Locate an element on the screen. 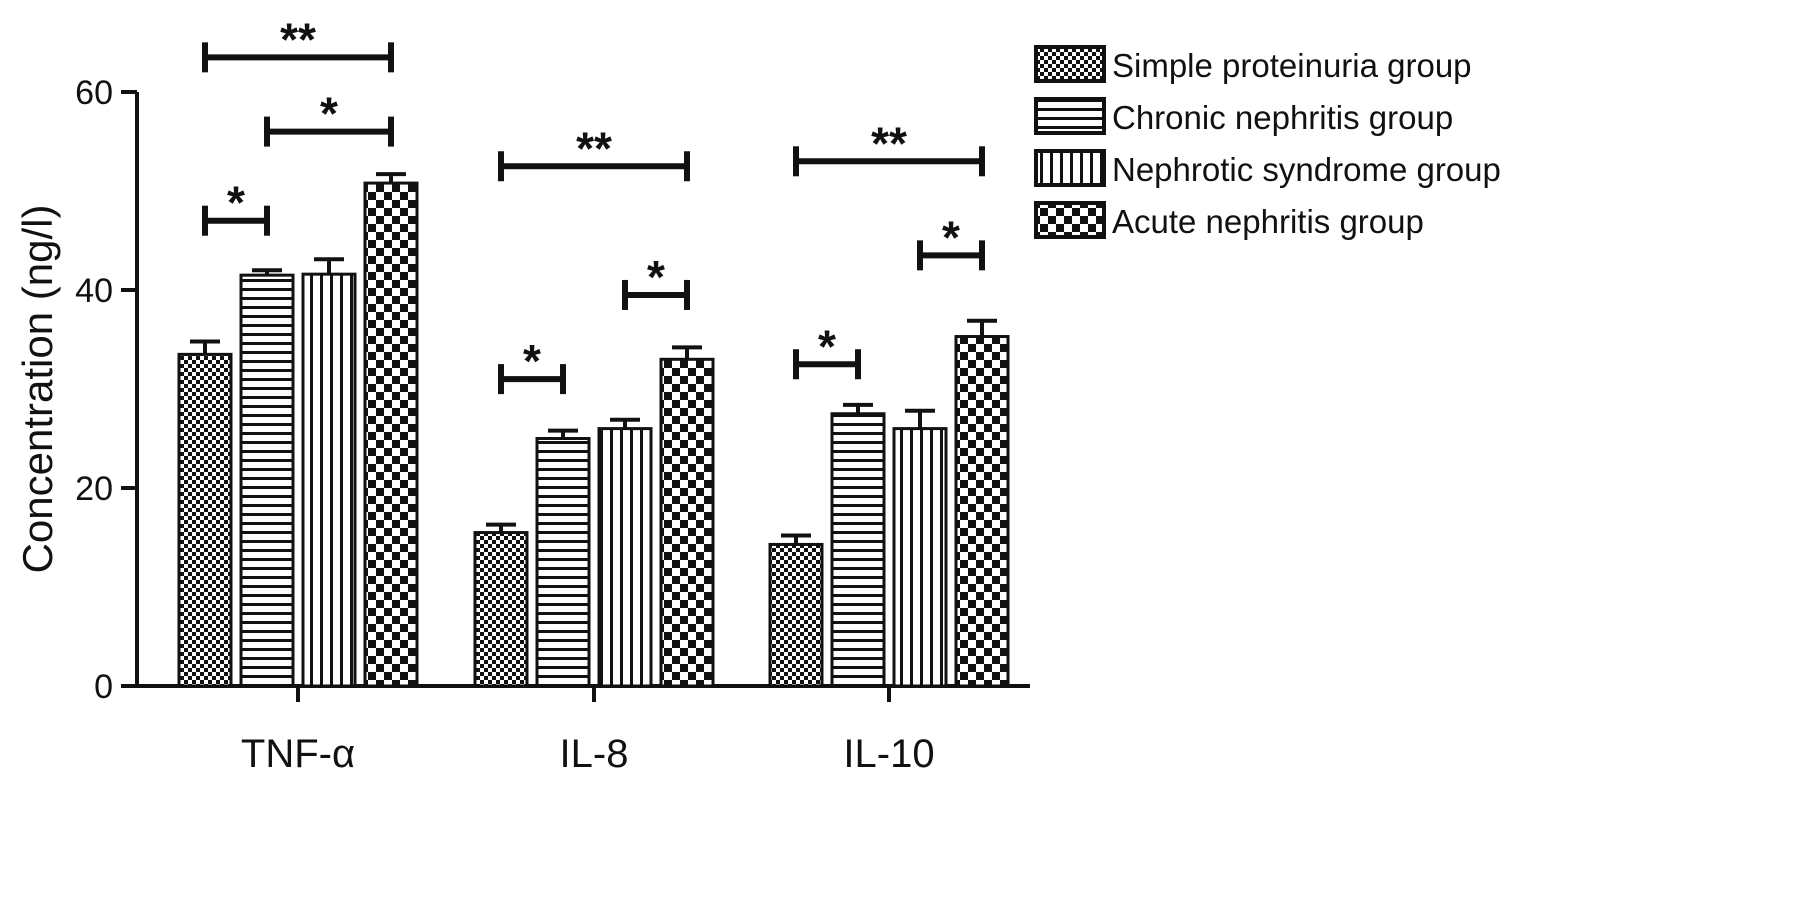 Image resolution: width=1795 pixels, height=898 pixels. sig-label-5: ** is located at coordinates (594, 148).